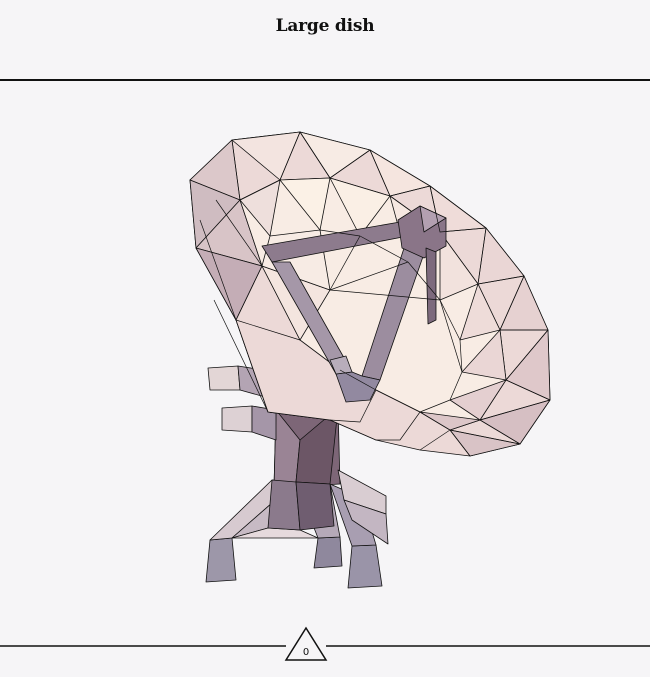 Image resolution: width=650 pixels, height=677 pixels. I want to click on foot-middle, so click(328, 552).